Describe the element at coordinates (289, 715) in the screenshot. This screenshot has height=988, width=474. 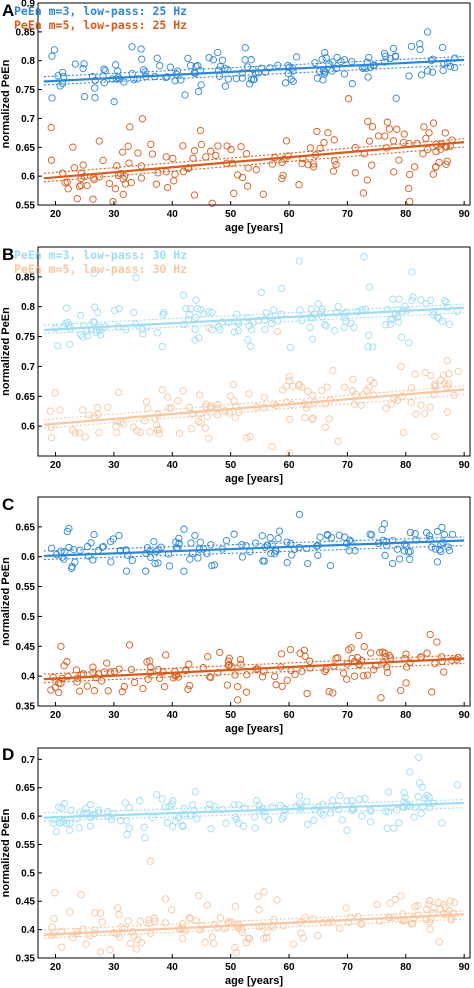
I see `x-tick-label: 60` at that location.